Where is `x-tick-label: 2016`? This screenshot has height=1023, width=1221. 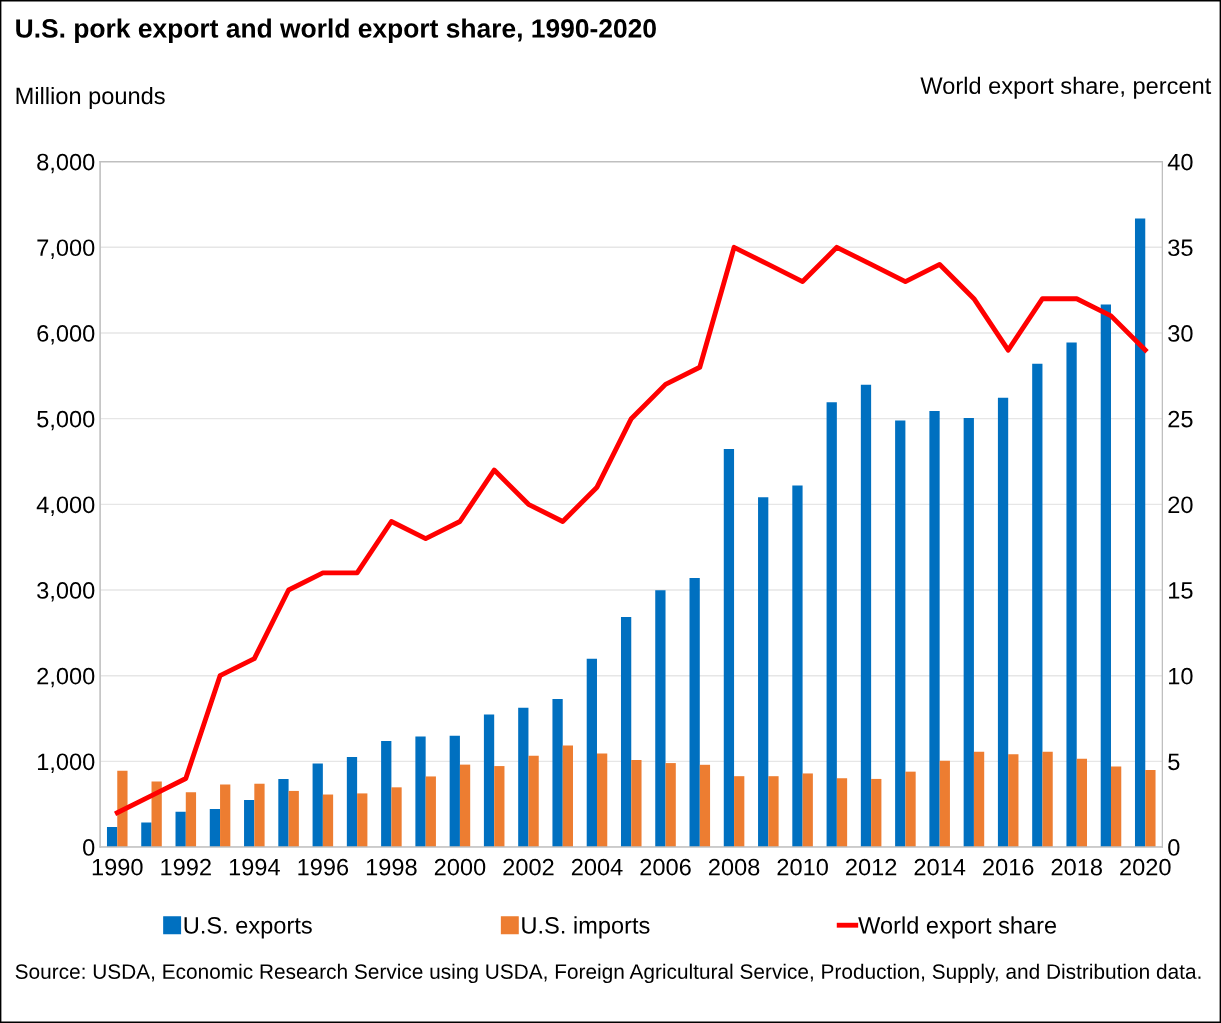 x-tick-label: 2016 is located at coordinates (1008, 867).